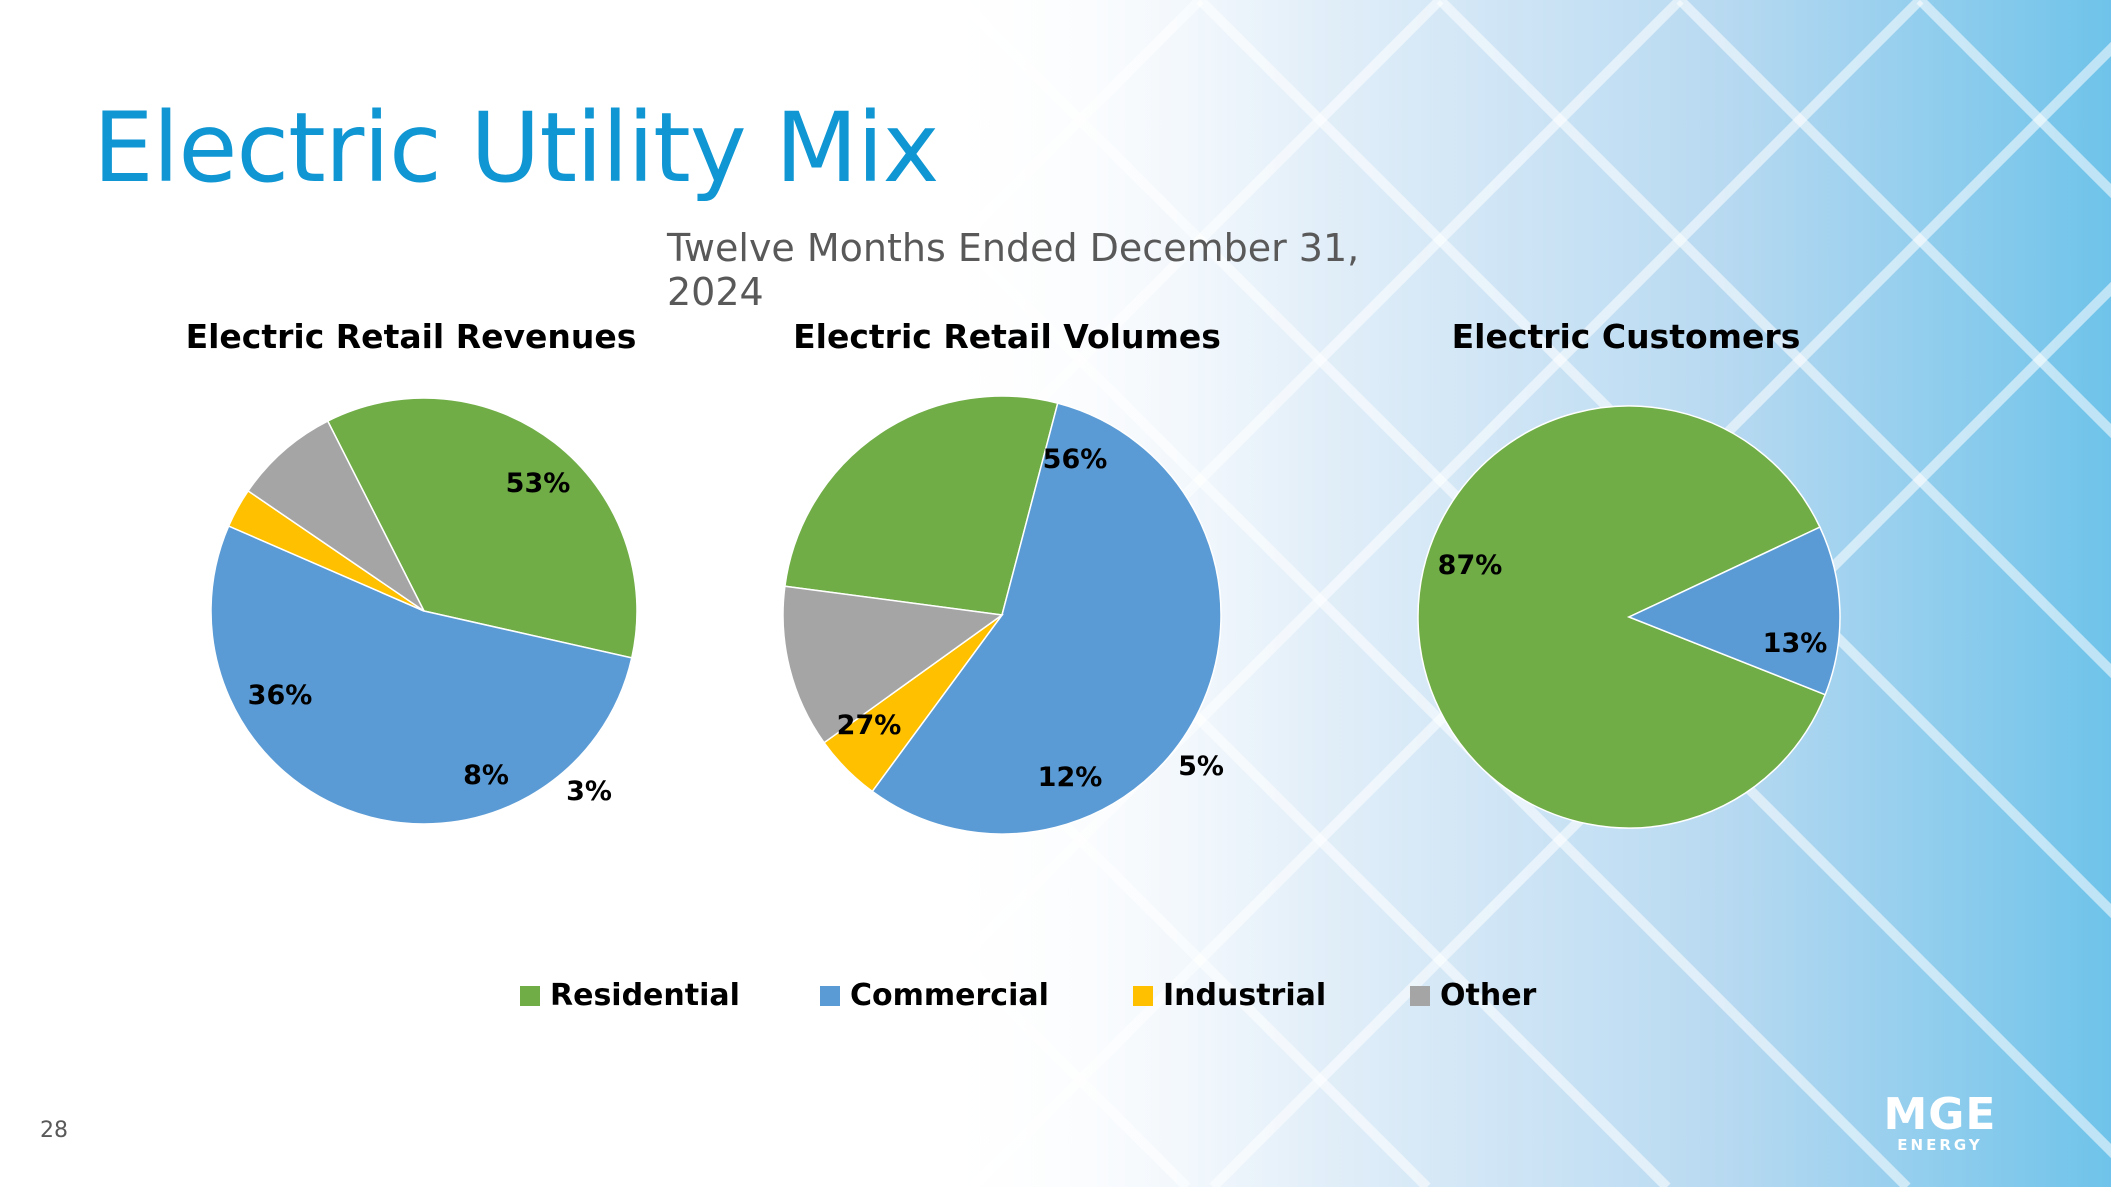 This screenshot has height=1187, width=2111. I want to click on legend-item-commercial: Commercial, so click(976, 995).